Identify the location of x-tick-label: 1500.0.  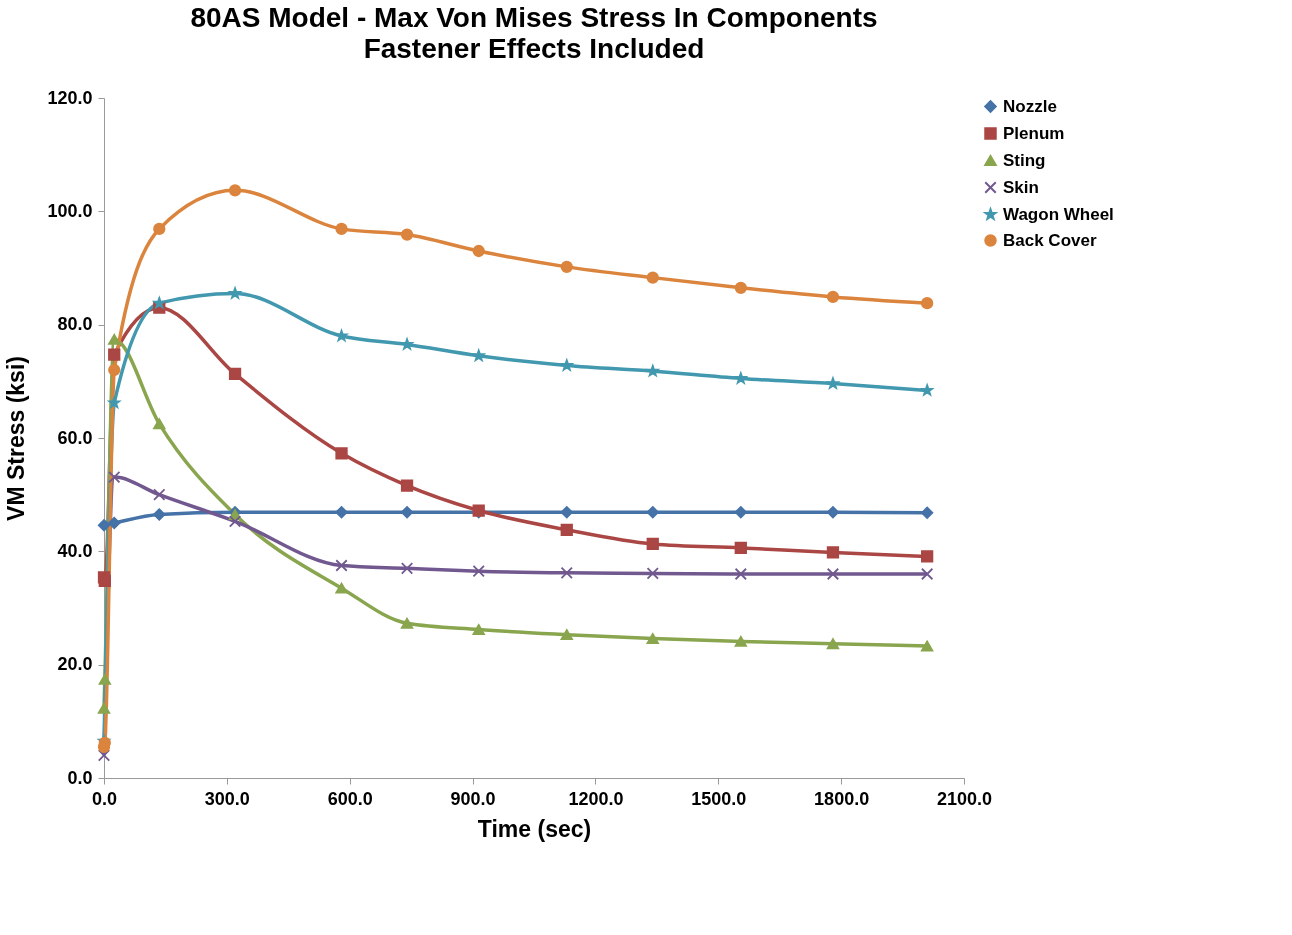
(719, 798).